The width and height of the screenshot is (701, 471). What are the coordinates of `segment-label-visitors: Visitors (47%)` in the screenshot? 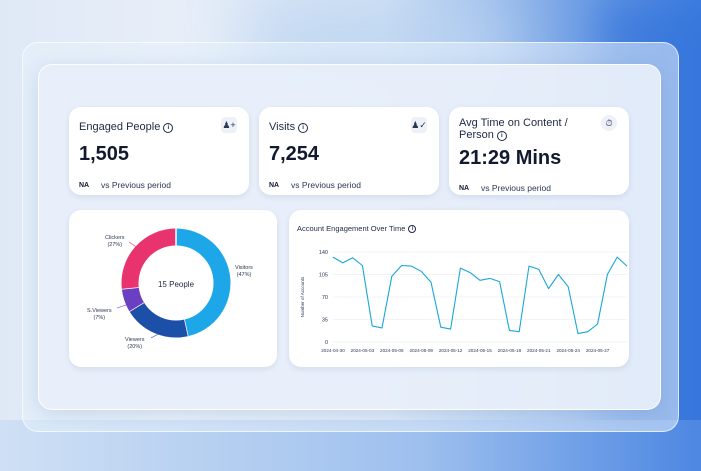 It's located at (244, 271).